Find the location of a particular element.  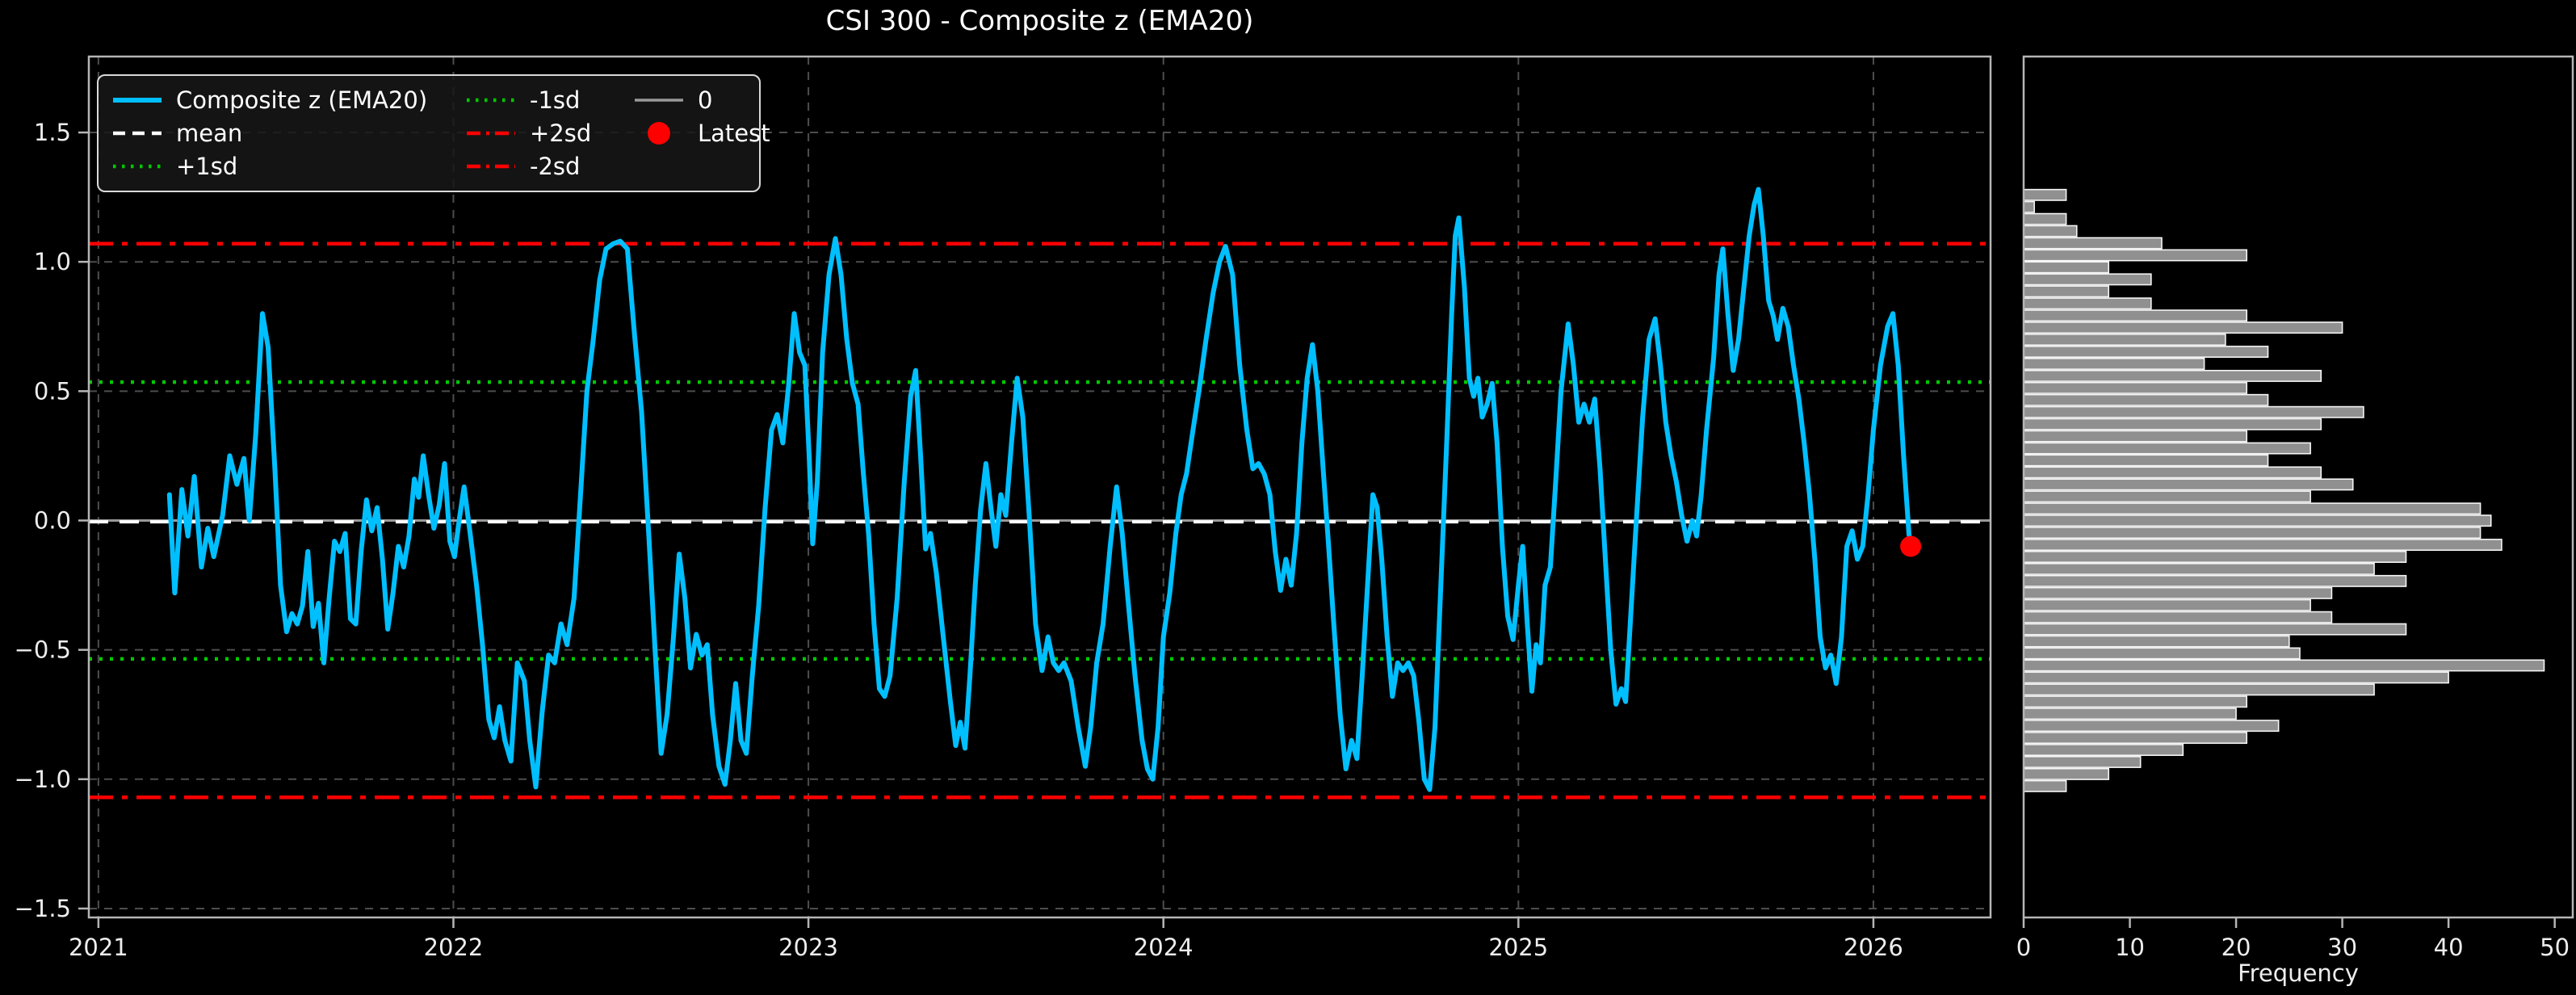

y-tick-label: −1.5 is located at coordinates (43, 908).